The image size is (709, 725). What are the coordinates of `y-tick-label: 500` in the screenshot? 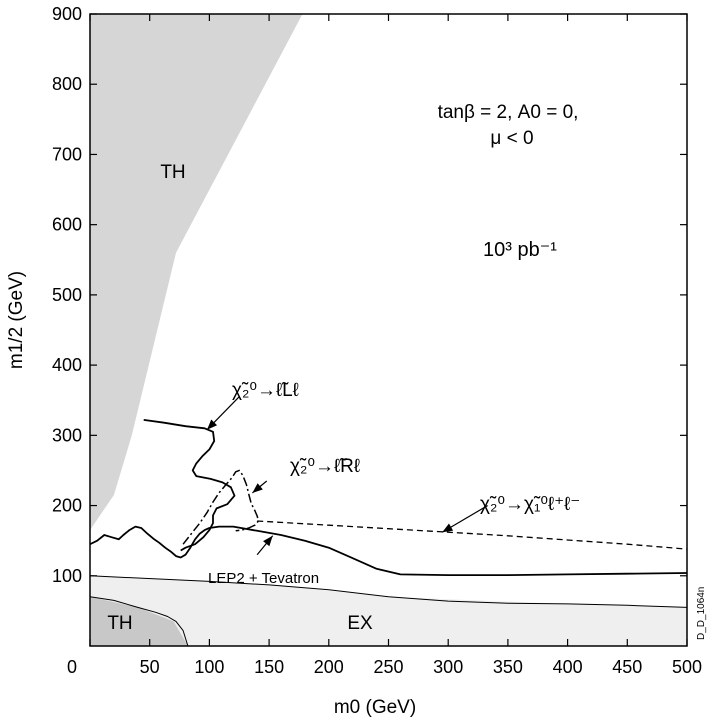 It's located at (67, 295).